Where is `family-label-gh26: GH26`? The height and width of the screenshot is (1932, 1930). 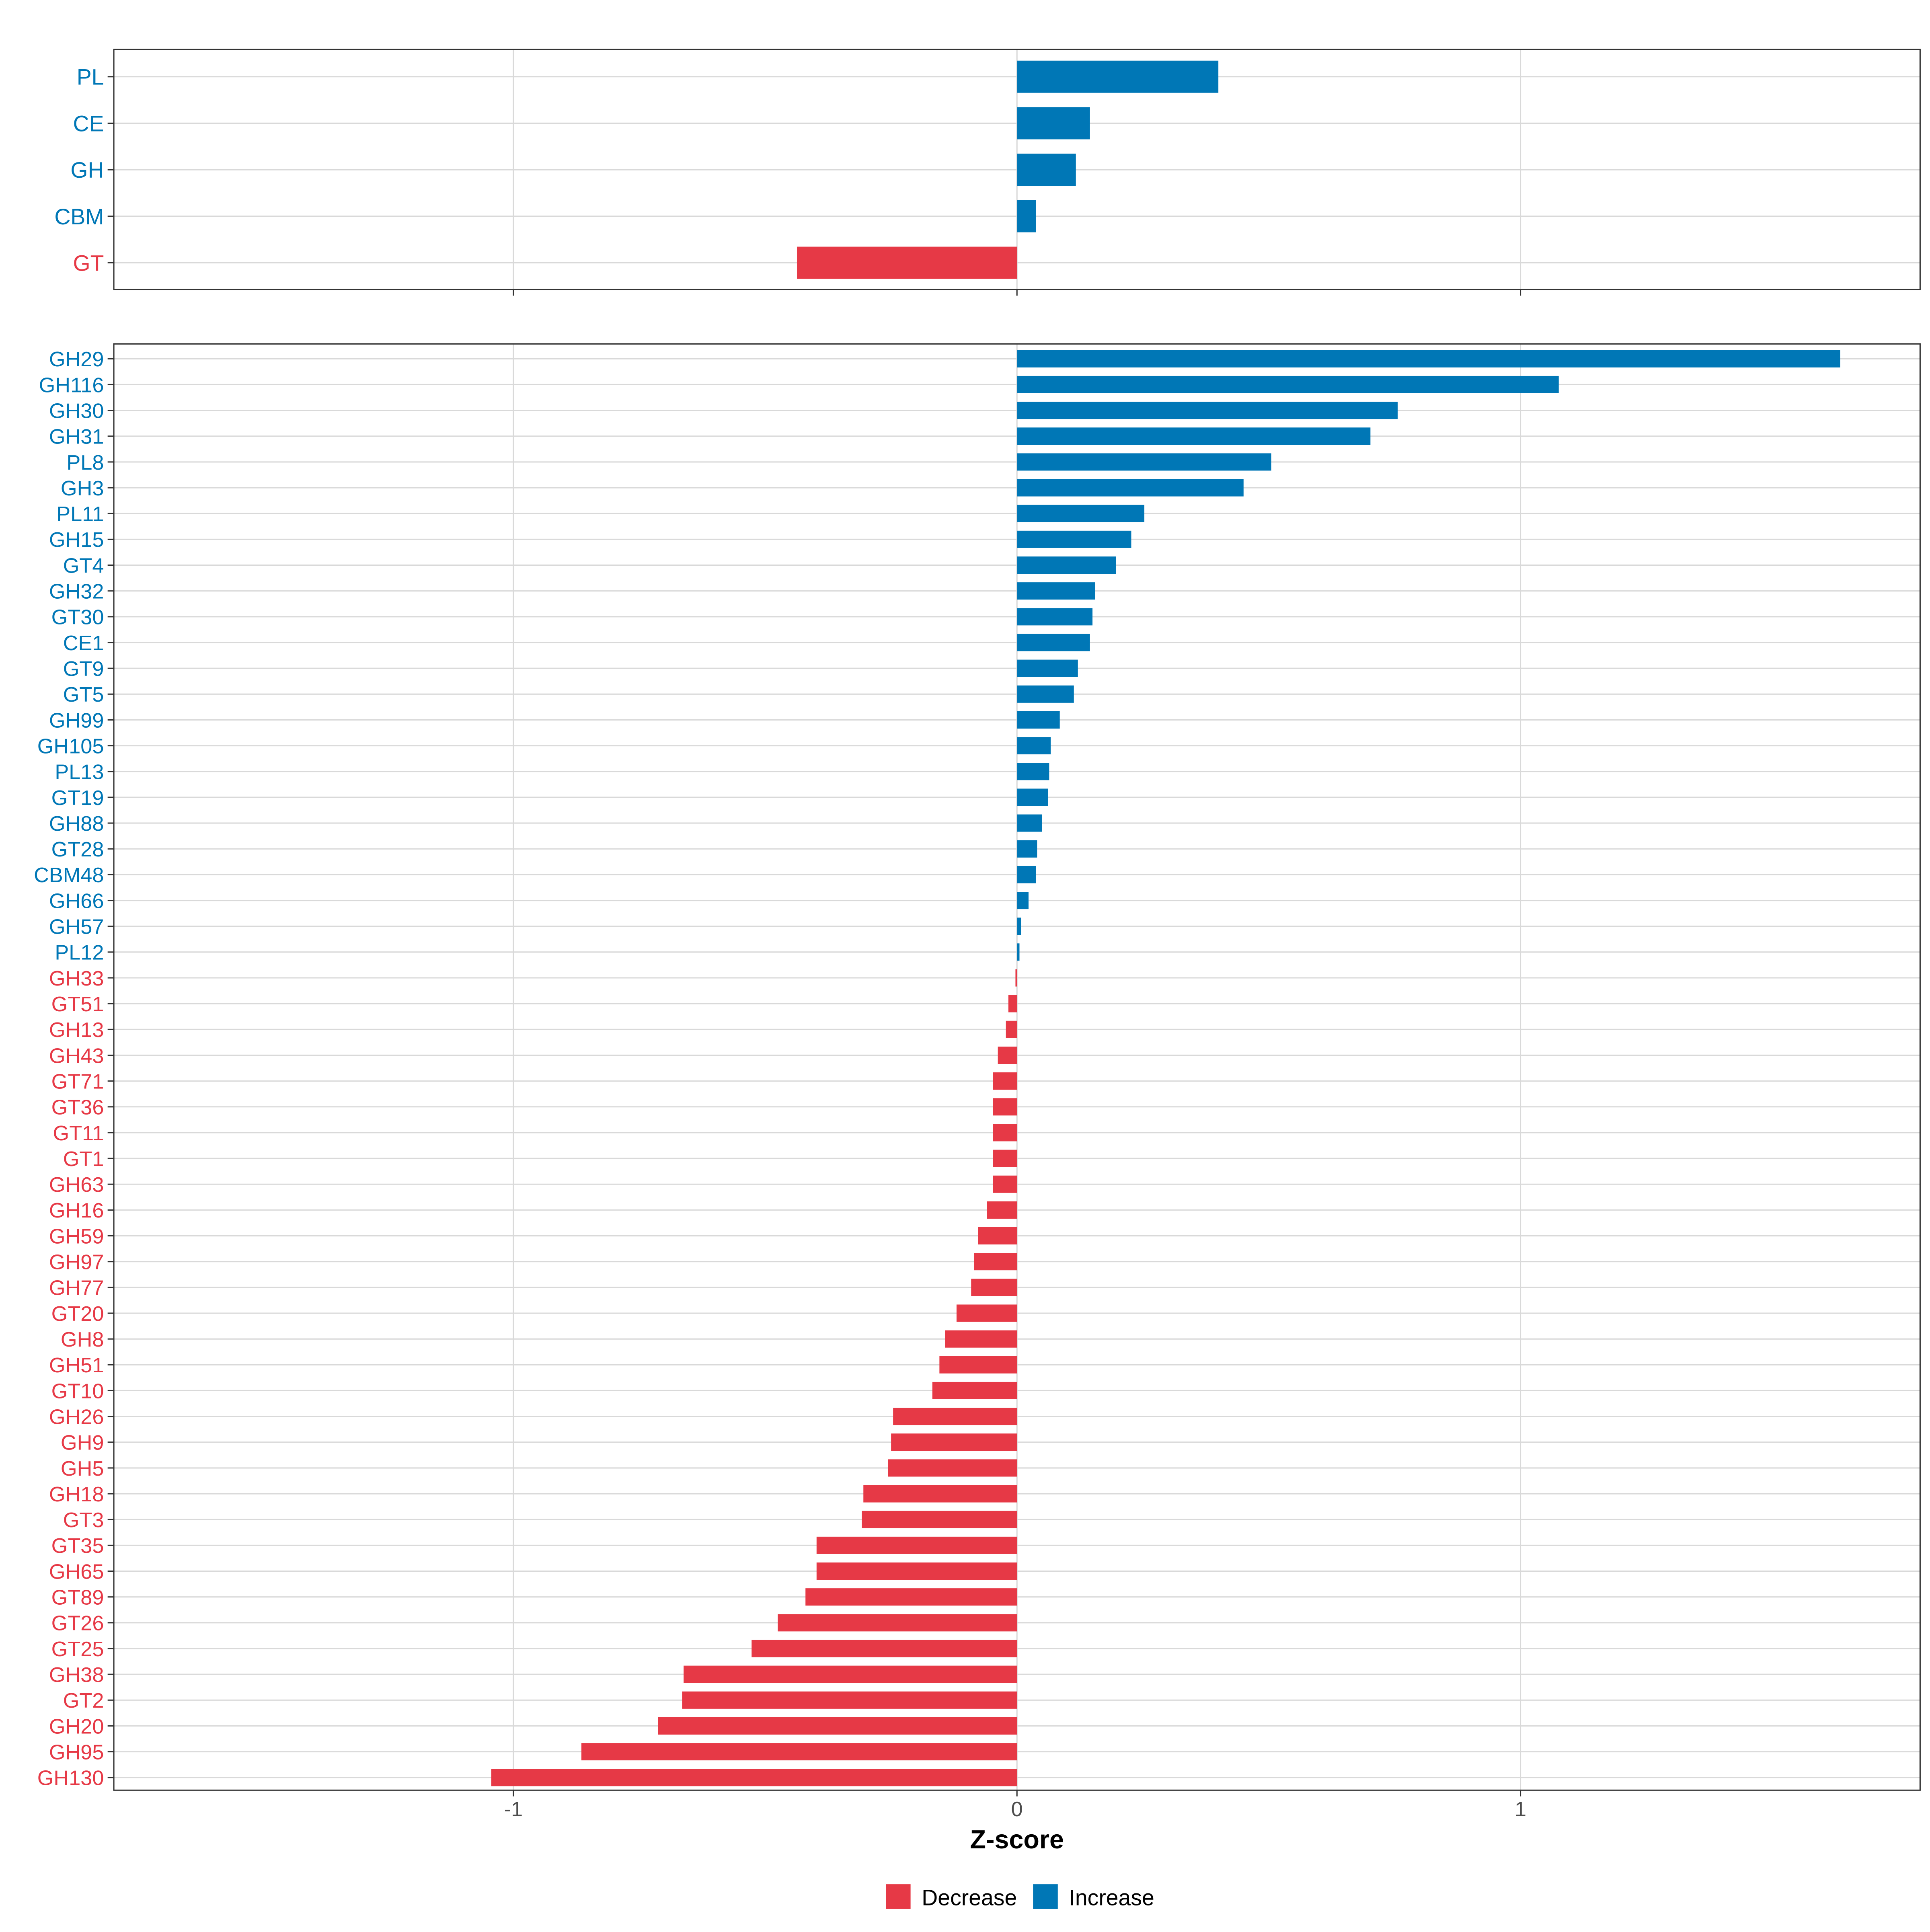 family-label-gh26: GH26 is located at coordinates (76, 1417).